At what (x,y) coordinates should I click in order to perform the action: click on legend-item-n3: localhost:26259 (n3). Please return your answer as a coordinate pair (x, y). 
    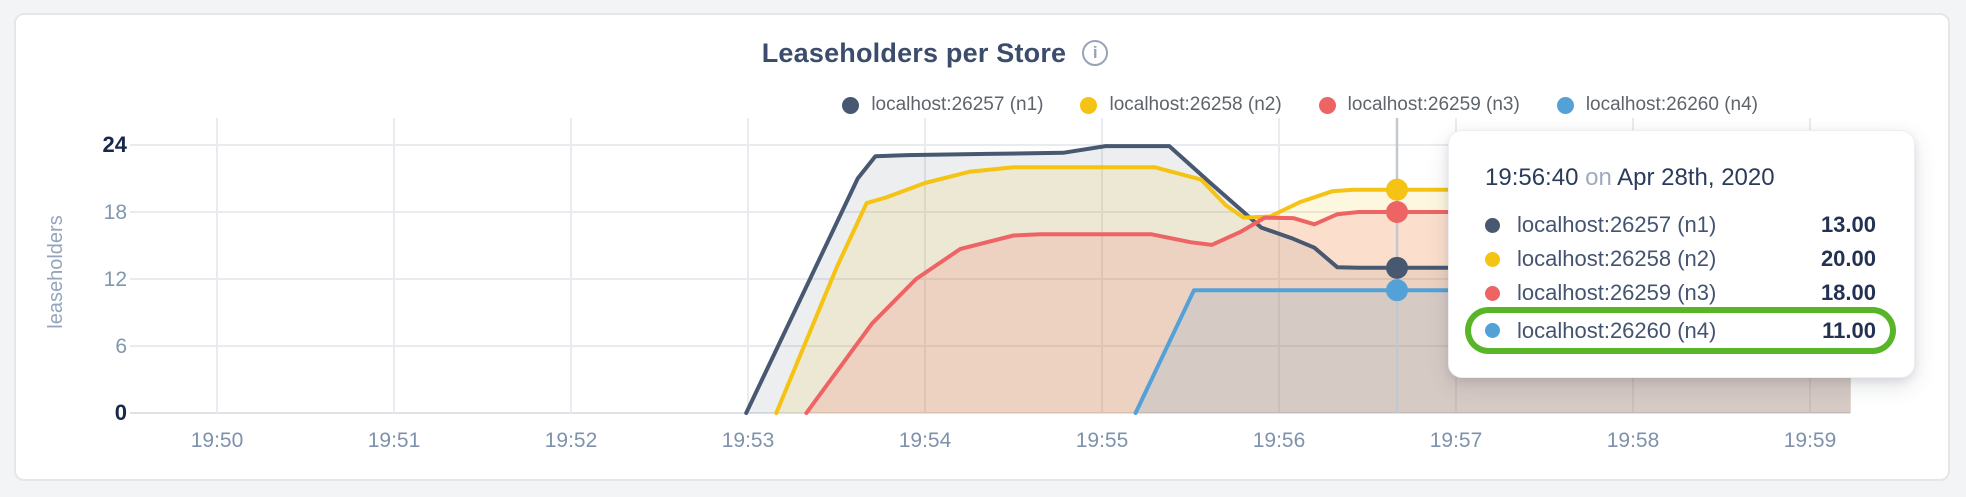
    Looking at the image, I should click on (1419, 105).